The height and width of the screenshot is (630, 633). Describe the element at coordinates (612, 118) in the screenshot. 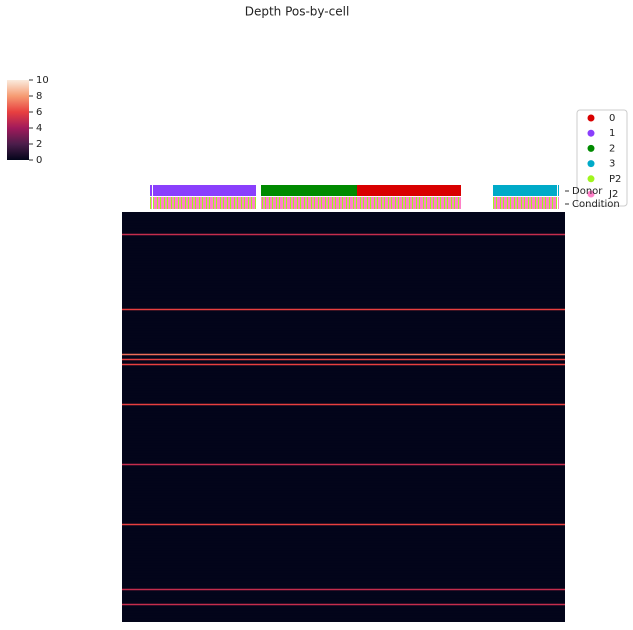

I see `legend-label: 0` at that location.